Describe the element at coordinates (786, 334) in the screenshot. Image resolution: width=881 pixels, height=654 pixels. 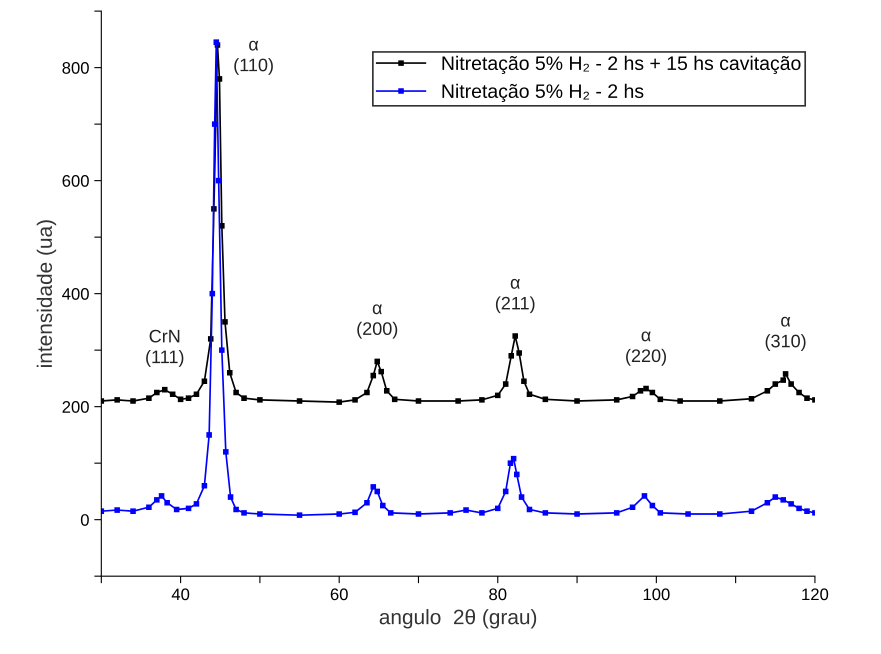
I see `annotation: α (310)` at that location.